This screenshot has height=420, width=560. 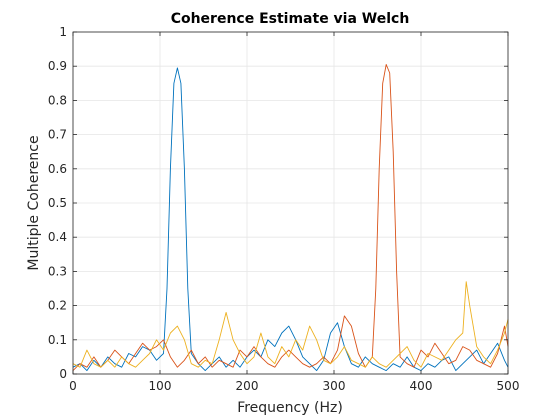 I want to click on y-tick-label: 0.5, so click(x=57, y=203).